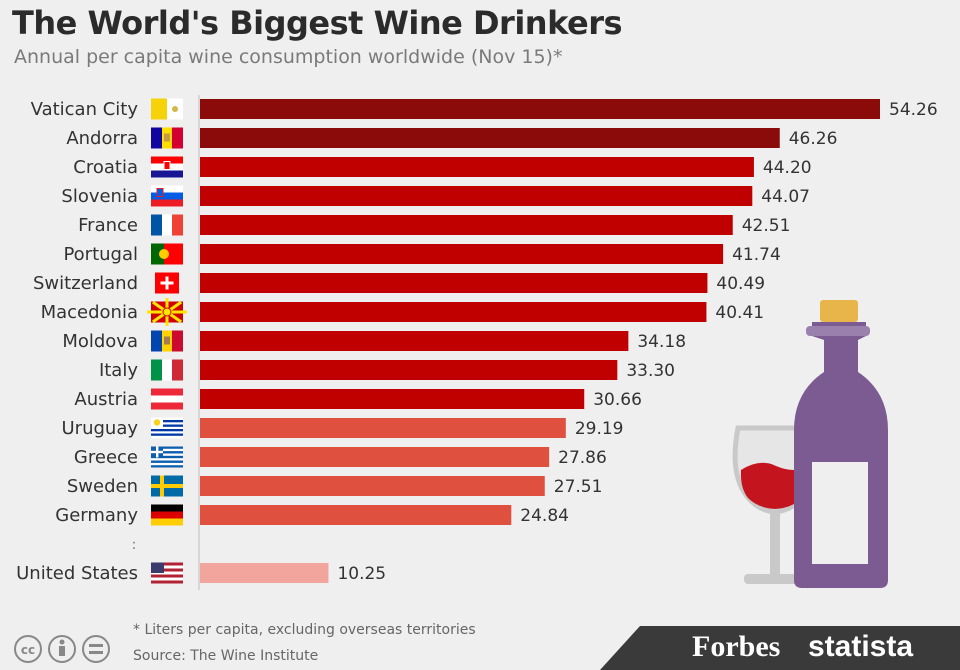 This screenshot has width=960, height=670. I want to click on data-label: 30.66, so click(617, 400).